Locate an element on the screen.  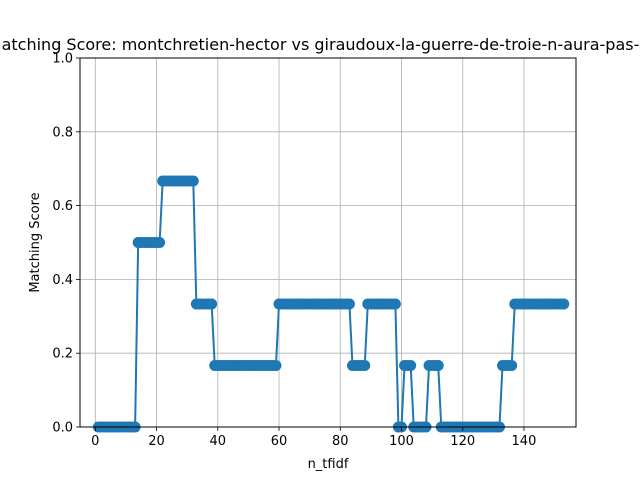
x-tick-label: 60 is located at coordinates (279, 441).